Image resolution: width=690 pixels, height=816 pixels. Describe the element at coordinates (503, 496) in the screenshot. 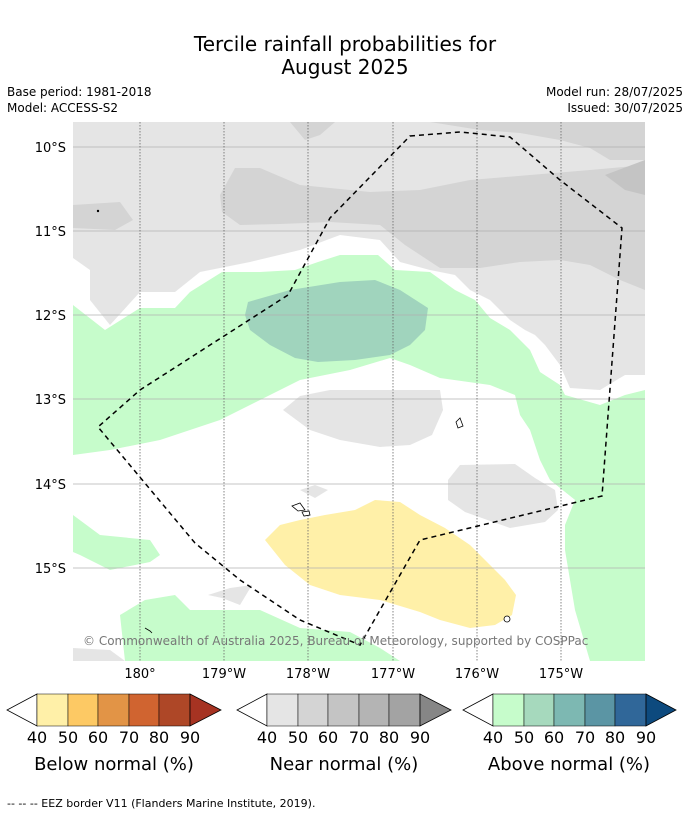

I see `near-normal-patch-east` at that location.